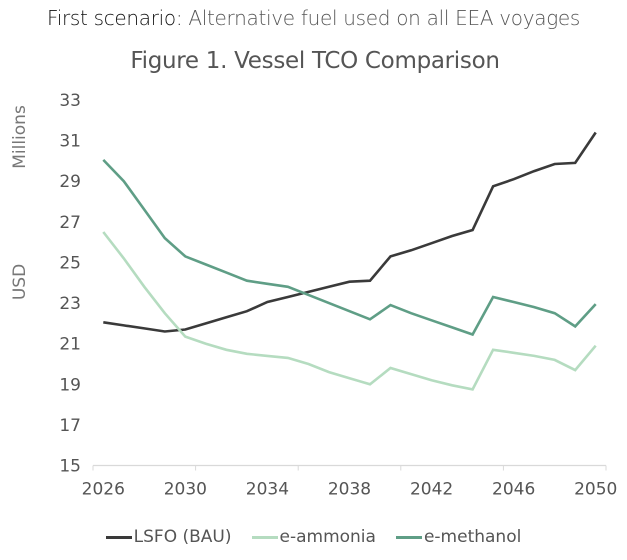 The image size is (627, 560). I want to click on legend-label: LSFO (BAU), so click(182, 537).